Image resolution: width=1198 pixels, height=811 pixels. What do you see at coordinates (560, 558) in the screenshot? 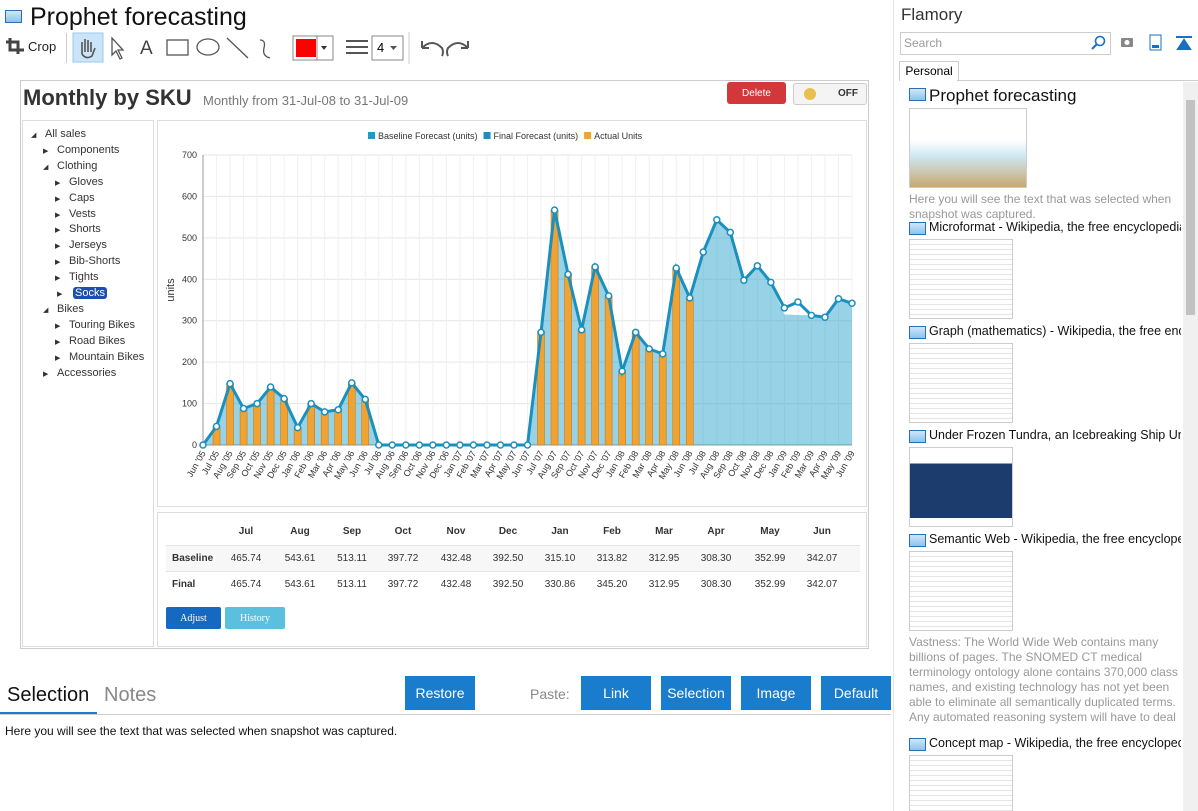
I see `table-cell: 315.10` at bounding box center [560, 558].